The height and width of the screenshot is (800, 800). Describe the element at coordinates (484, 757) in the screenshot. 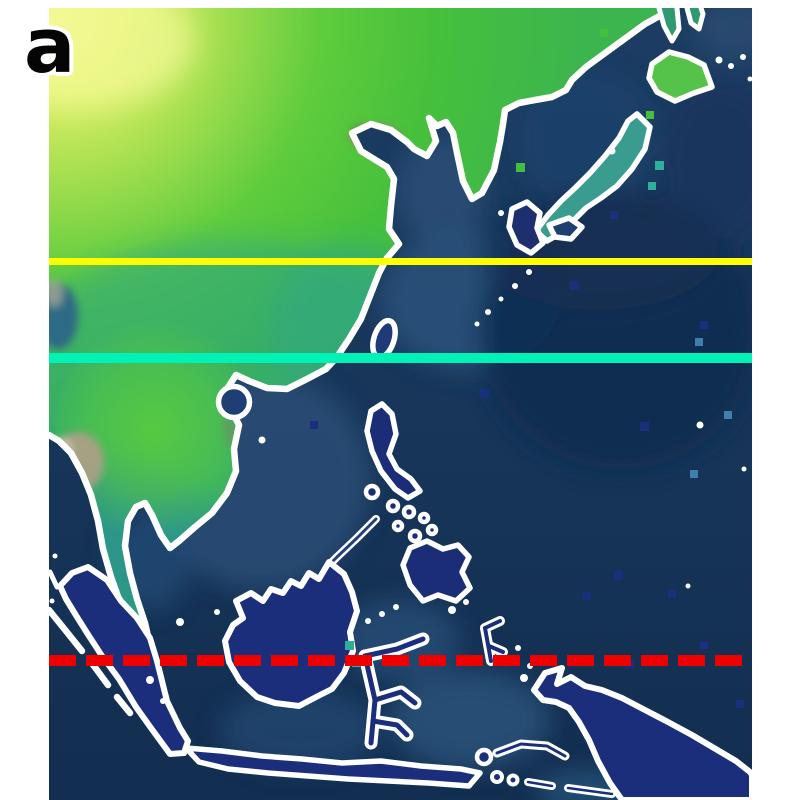

I see `coastline-buru` at that location.